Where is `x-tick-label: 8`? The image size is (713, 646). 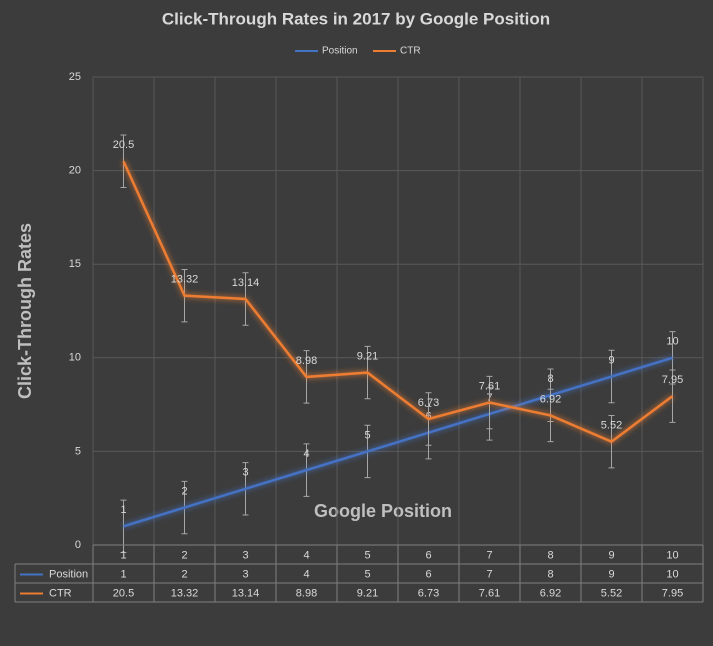
x-tick-label: 8 is located at coordinates (550, 555).